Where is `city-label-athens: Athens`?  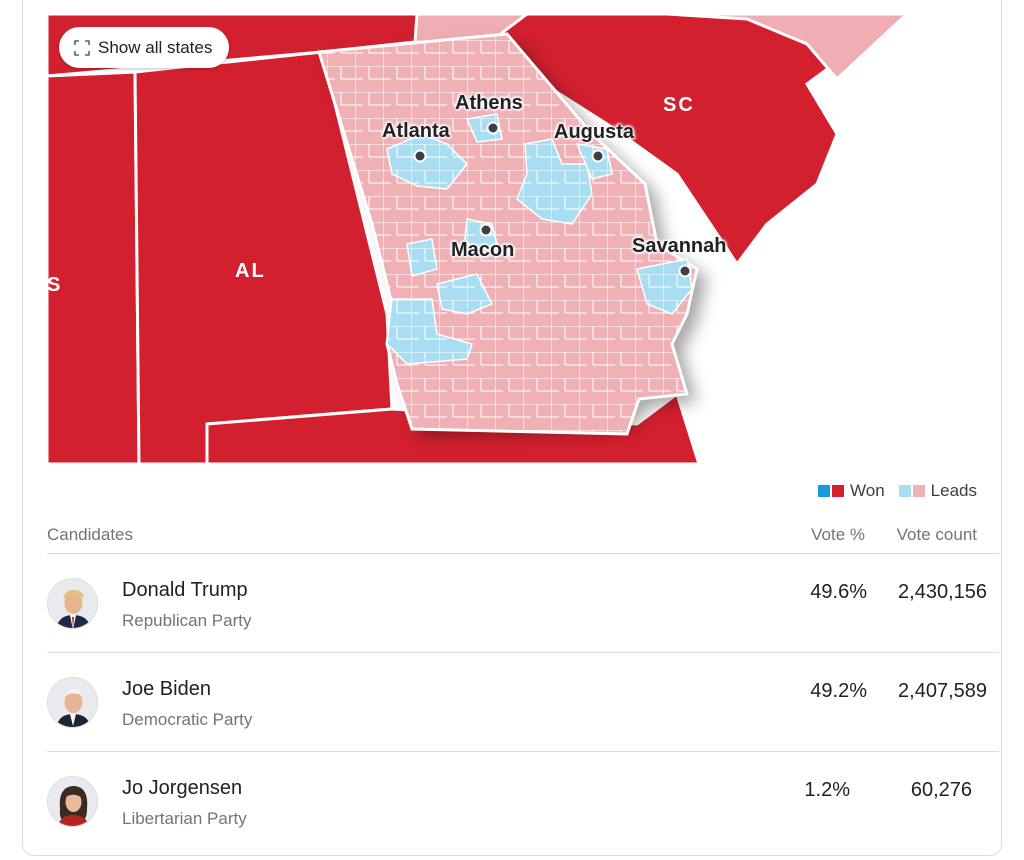 city-label-athens: Athens is located at coordinates (489, 103).